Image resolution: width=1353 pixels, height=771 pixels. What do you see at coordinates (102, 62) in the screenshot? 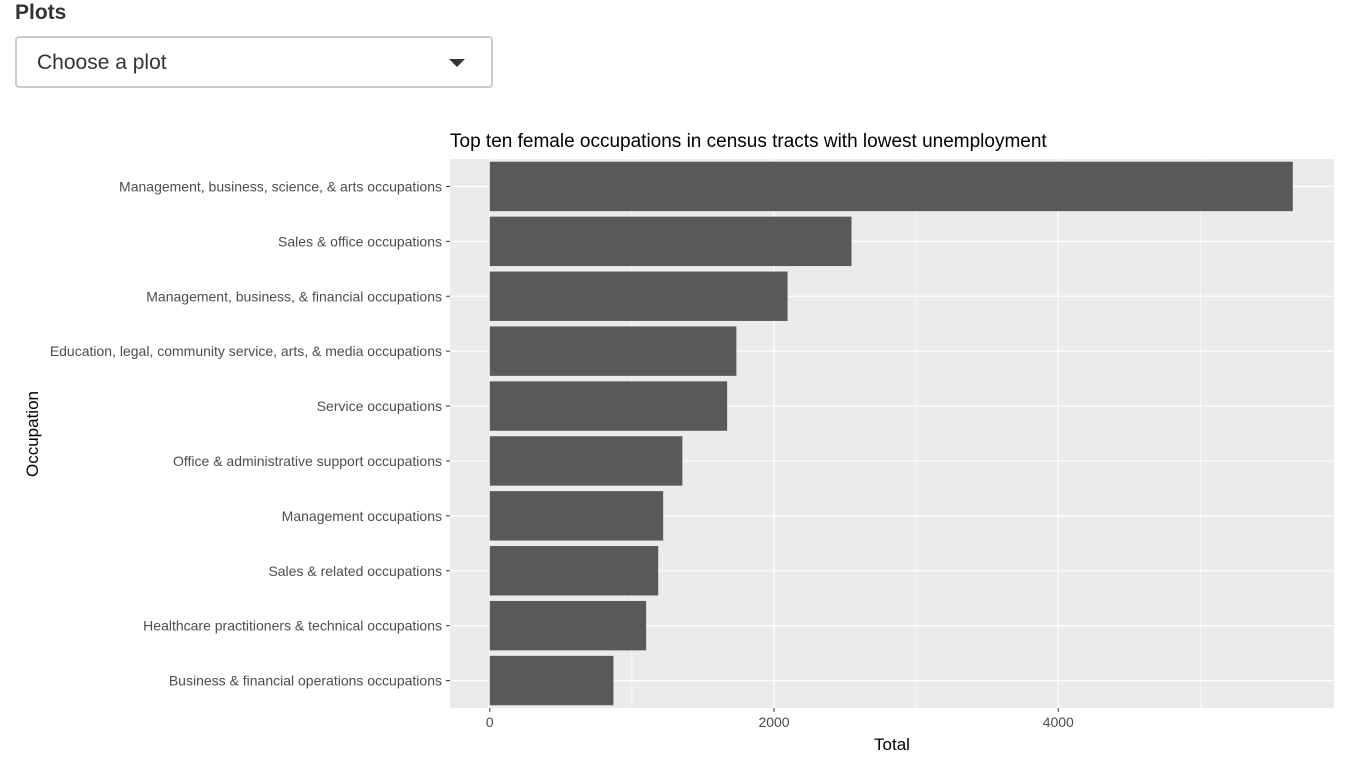
I see `plot-select-value: Choose a plot` at bounding box center [102, 62].